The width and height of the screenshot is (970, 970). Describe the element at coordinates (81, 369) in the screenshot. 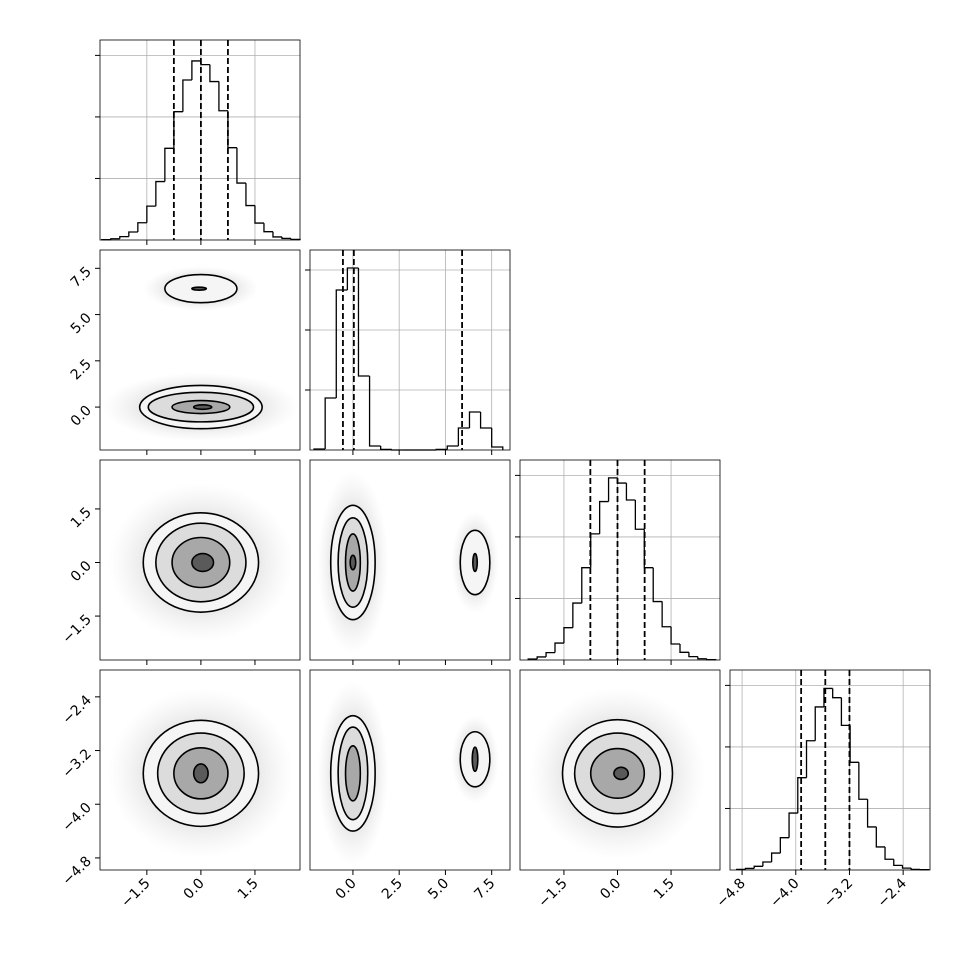

I see `y-tick-label: 2.5` at that location.